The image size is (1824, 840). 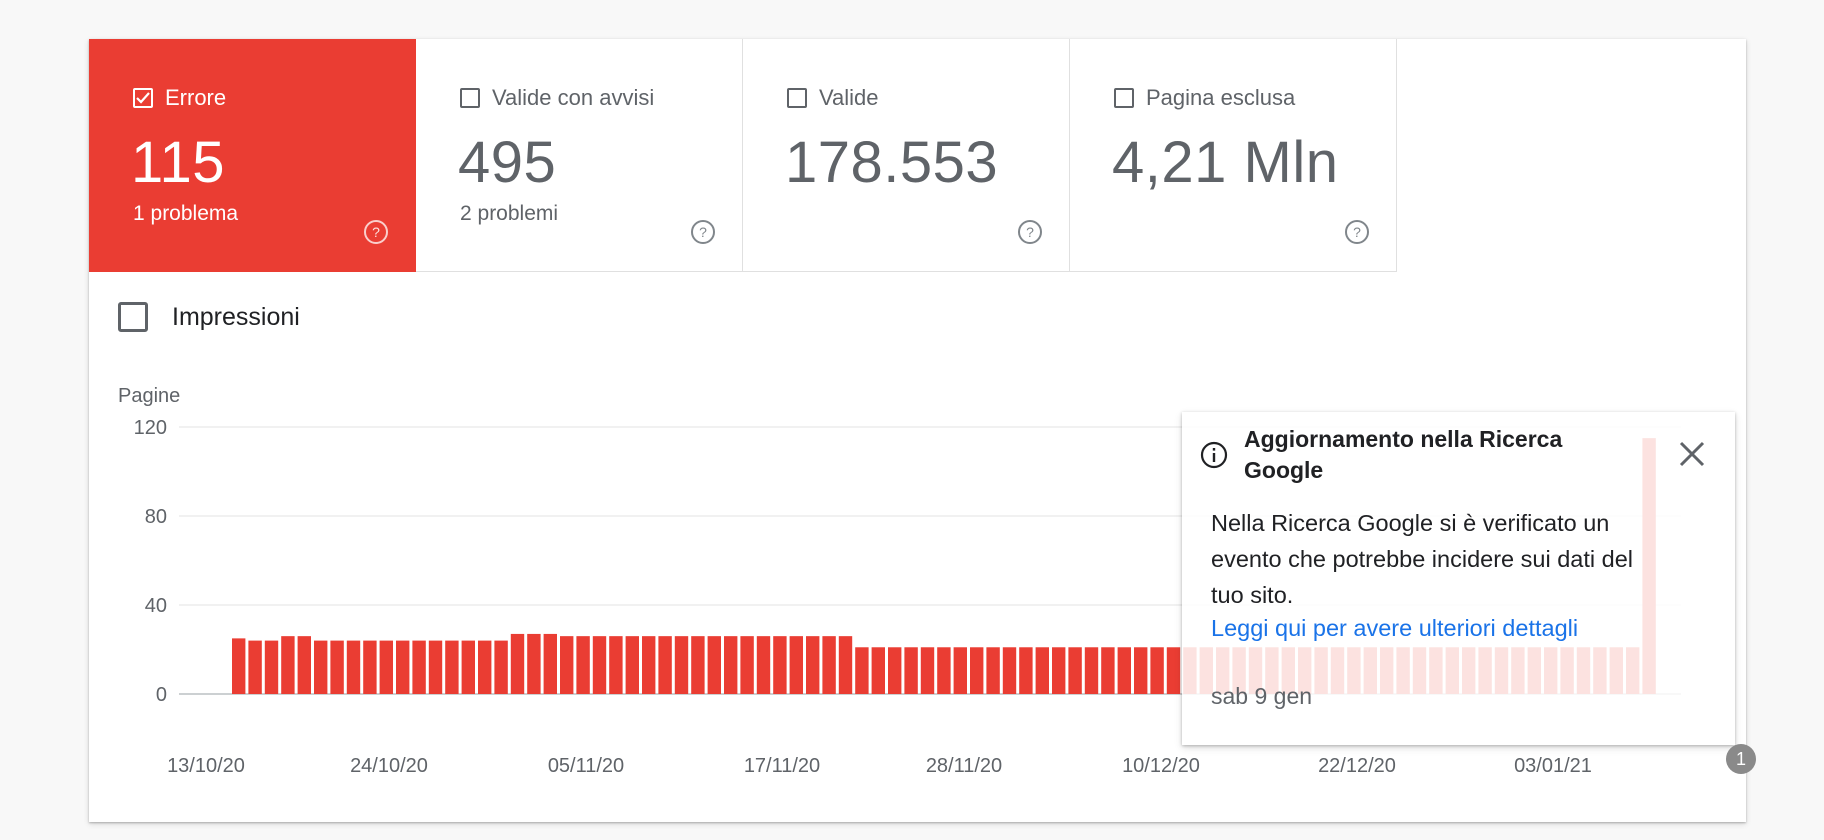 I want to click on info-icon, so click(x=1214, y=455).